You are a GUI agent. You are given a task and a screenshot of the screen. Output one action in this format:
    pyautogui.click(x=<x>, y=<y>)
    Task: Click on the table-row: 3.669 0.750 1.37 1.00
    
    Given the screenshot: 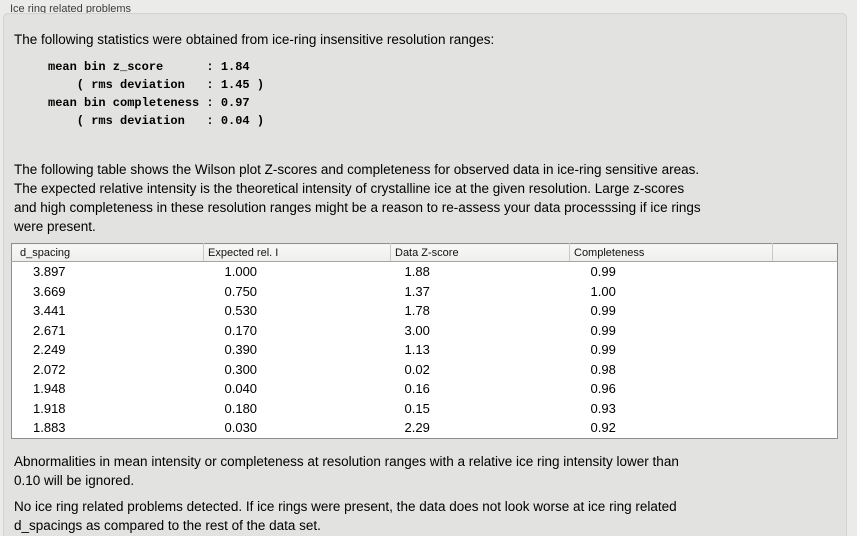 What is the action you would take?
    pyautogui.click(x=425, y=292)
    